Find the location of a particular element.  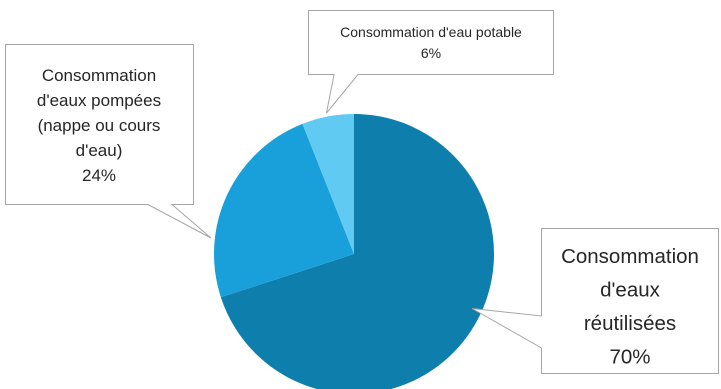

callout-box-eaux-pompees is located at coordinates (108, 141).